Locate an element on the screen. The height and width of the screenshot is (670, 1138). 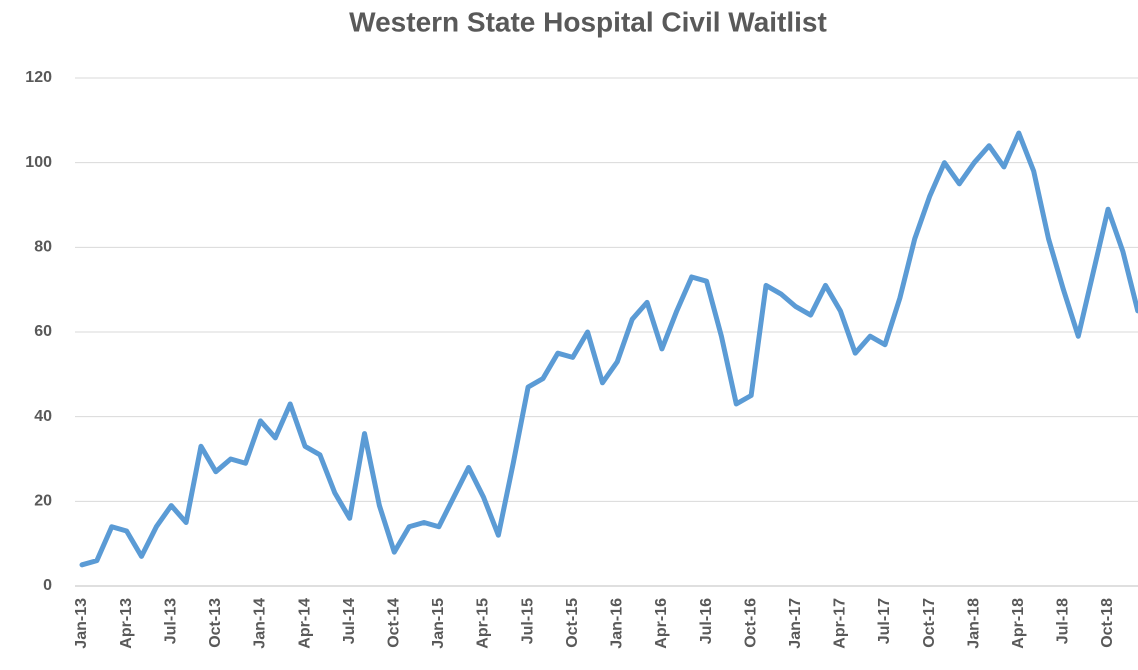
x-tick-label: Apr-14 is located at coordinates (304, 623).